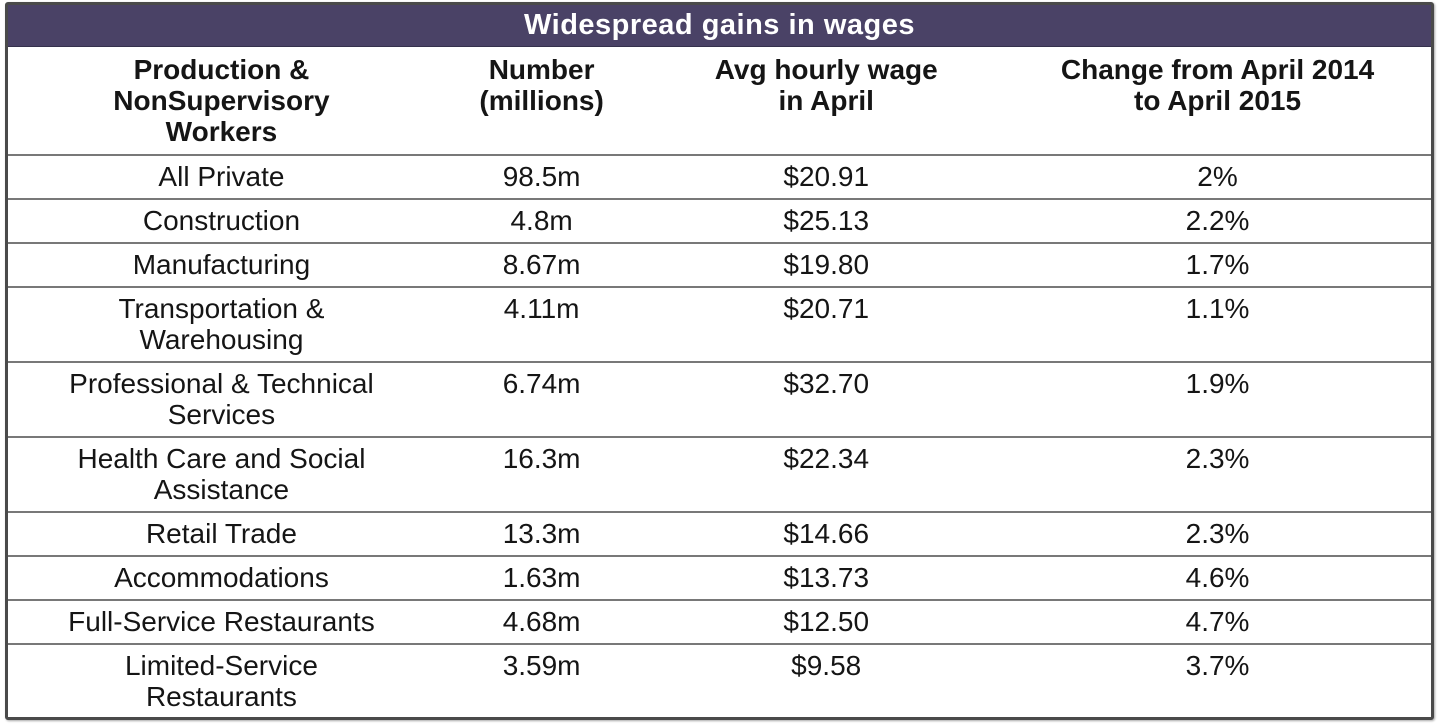 This screenshot has width=1440, height=727. What do you see at coordinates (221, 324) in the screenshot?
I see `category-cell: Transportation & Warehousing` at bounding box center [221, 324].